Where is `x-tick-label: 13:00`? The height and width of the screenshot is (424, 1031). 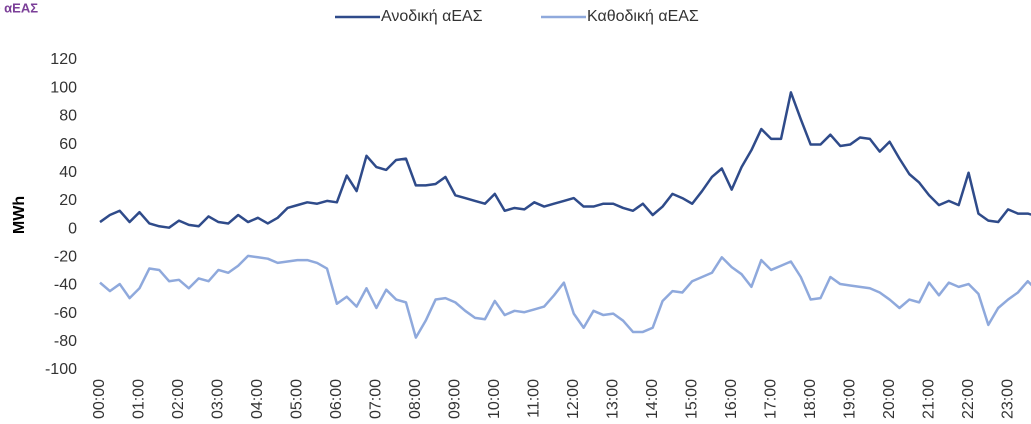
x-tick-label: 13:00 is located at coordinates (612, 399).